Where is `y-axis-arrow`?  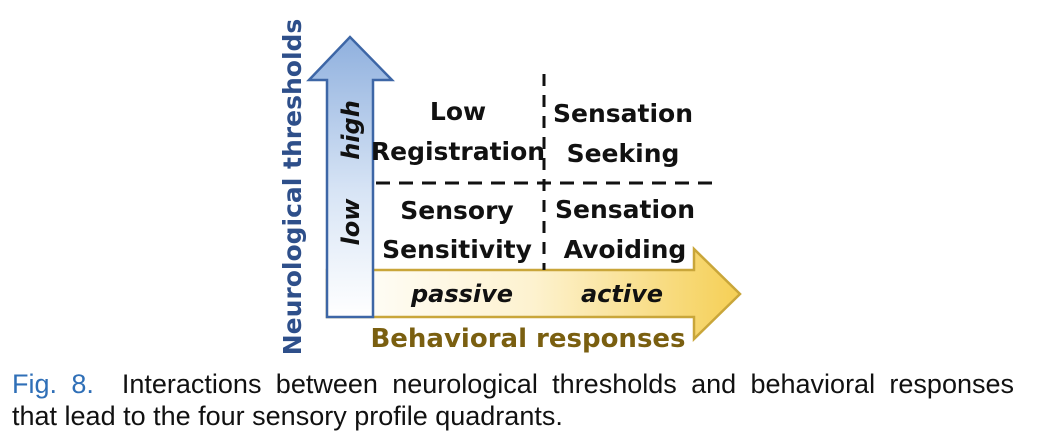 y-axis-arrow is located at coordinates (350, 177).